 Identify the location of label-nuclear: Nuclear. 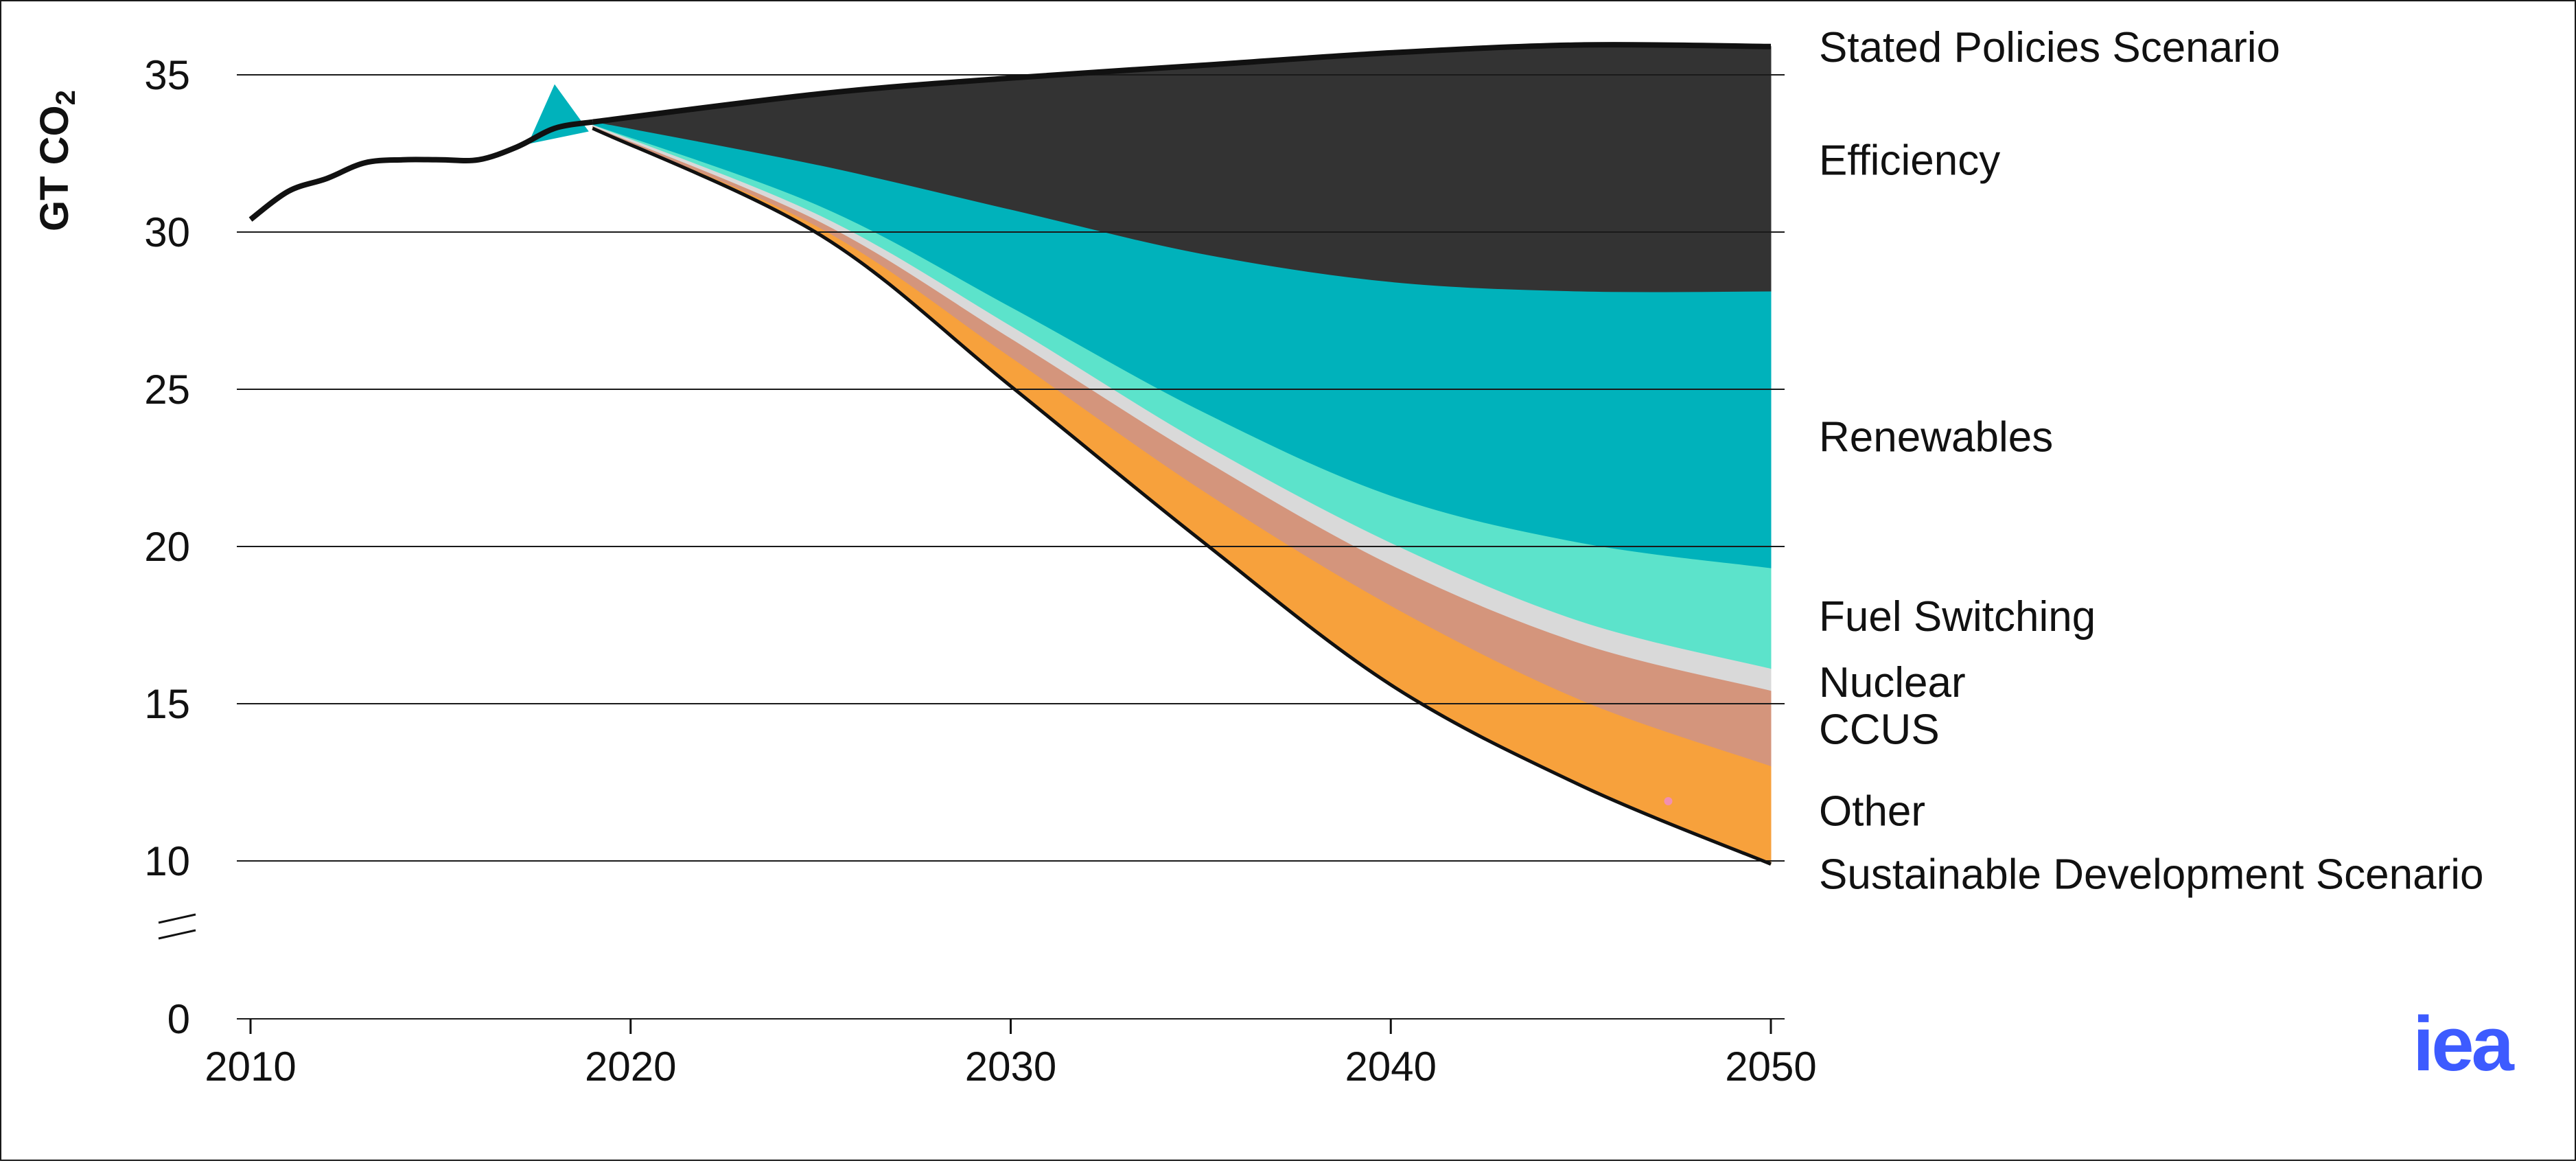
(1892, 682).